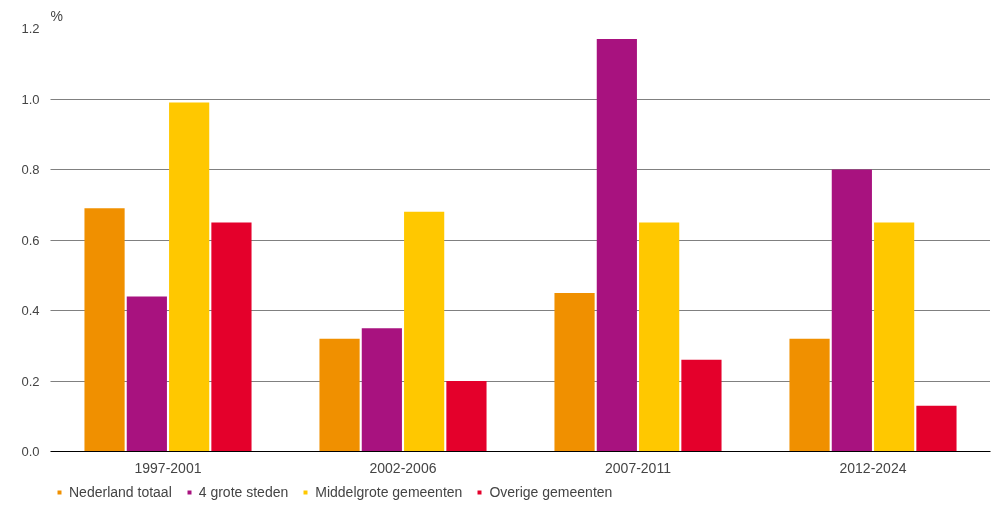 This screenshot has width=1003, height=519. Describe the element at coordinates (551, 492) in the screenshot. I see `legend-label: Overige gemeenten` at that location.